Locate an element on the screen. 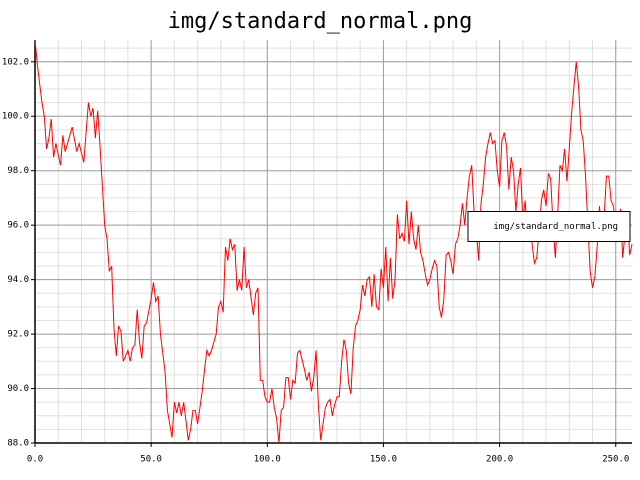  chart-title: img/standard_normal.png is located at coordinates (320, 21).